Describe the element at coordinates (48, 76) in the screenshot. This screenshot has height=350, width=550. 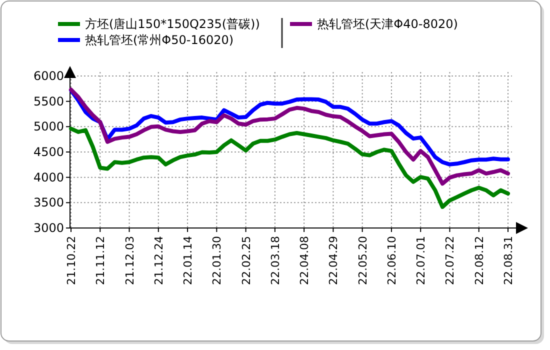
I see `y-tick-label: 6000` at that location.